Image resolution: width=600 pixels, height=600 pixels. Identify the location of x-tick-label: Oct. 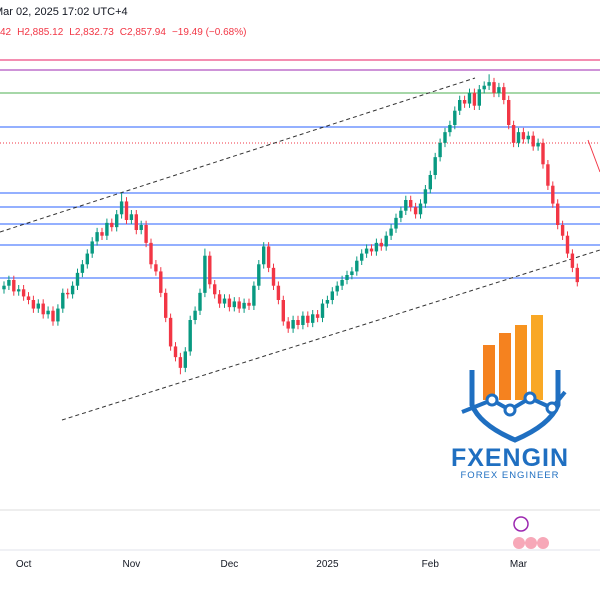
(24, 564).